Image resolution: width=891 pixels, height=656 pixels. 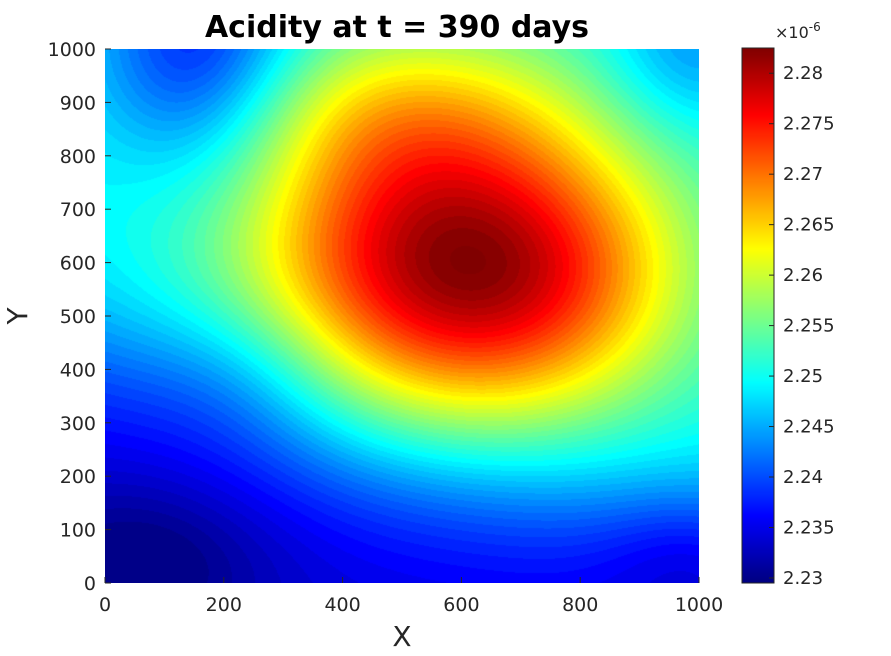 What do you see at coordinates (803, 73) in the screenshot?
I see `colorbar-tick-label: 2.28` at bounding box center [803, 73].